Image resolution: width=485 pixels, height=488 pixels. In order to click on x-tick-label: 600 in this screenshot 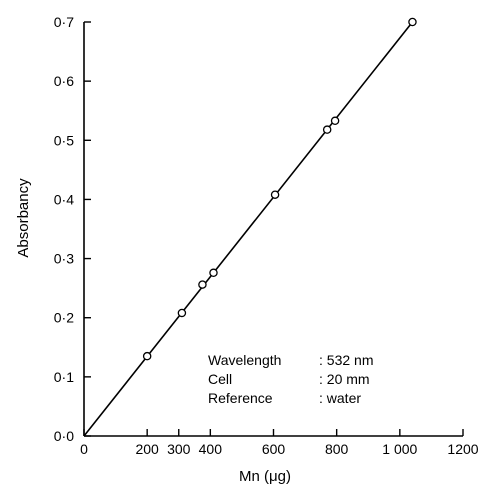, I will do `click(274, 449)`.